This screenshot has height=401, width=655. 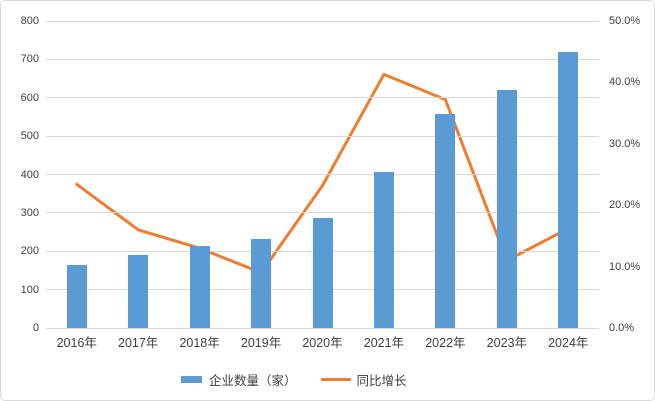 What do you see at coordinates (191, 379) in the screenshot?
I see `bar-series-swatch` at bounding box center [191, 379].